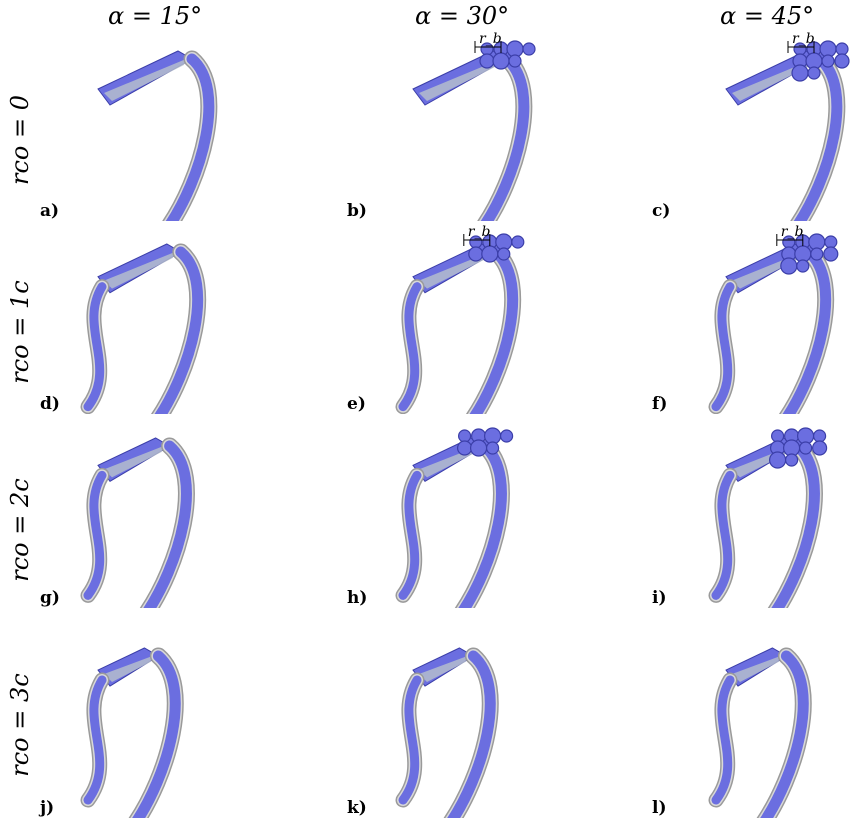 The height and width of the screenshot is (825, 855). What do you see at coordinates (50, 598) in the screenshot?
I see `panel-tag: g)` at bounding box center [50, 598].